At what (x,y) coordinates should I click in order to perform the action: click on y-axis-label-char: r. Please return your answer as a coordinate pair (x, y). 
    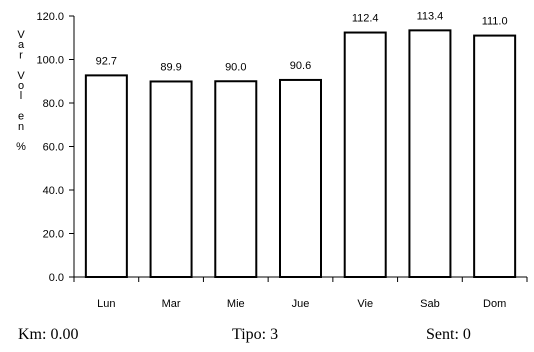
    Looking at the image, I should click on (21, 55).